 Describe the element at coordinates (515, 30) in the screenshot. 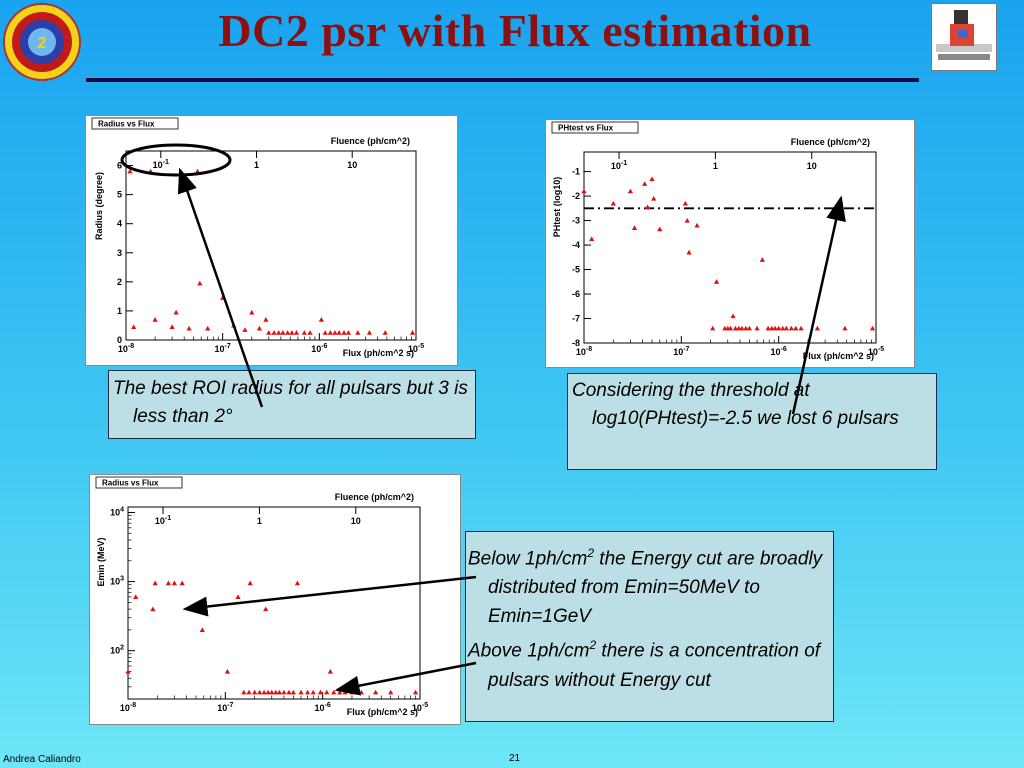

I see `slide-title: DC2 psr with Flux estimation` at that location.